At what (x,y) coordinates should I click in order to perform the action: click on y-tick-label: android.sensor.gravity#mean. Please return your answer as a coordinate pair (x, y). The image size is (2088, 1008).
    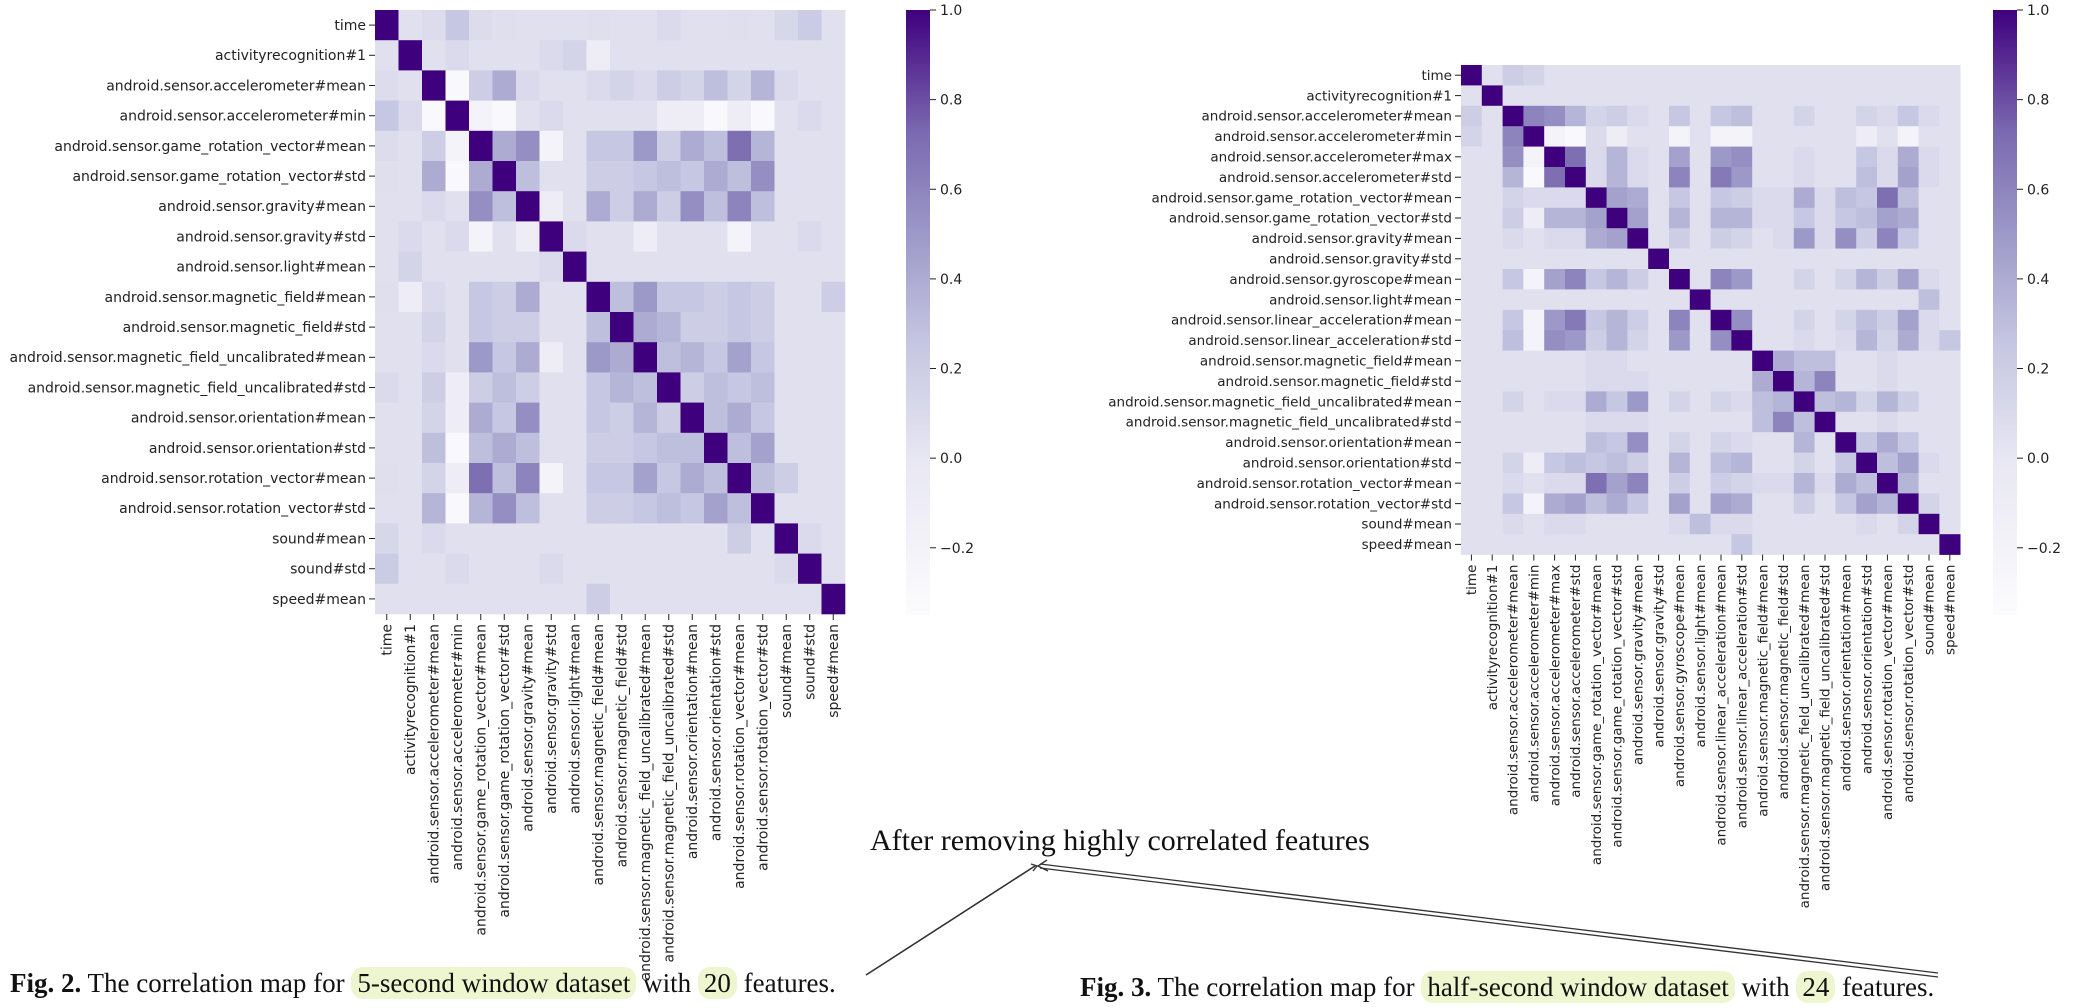
    Looking at the image, I should click on (1352, 239).